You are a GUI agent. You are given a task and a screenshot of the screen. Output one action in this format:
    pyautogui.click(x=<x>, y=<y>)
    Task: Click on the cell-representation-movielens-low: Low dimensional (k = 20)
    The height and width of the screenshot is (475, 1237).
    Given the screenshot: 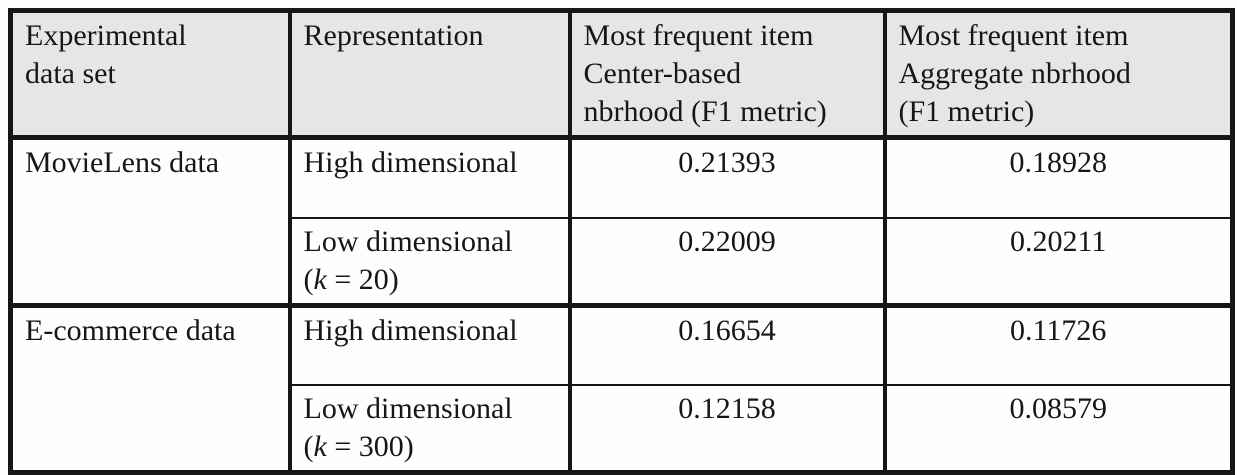 What is the action you would take?
    pyautogui.click(x=429, y=262)
    